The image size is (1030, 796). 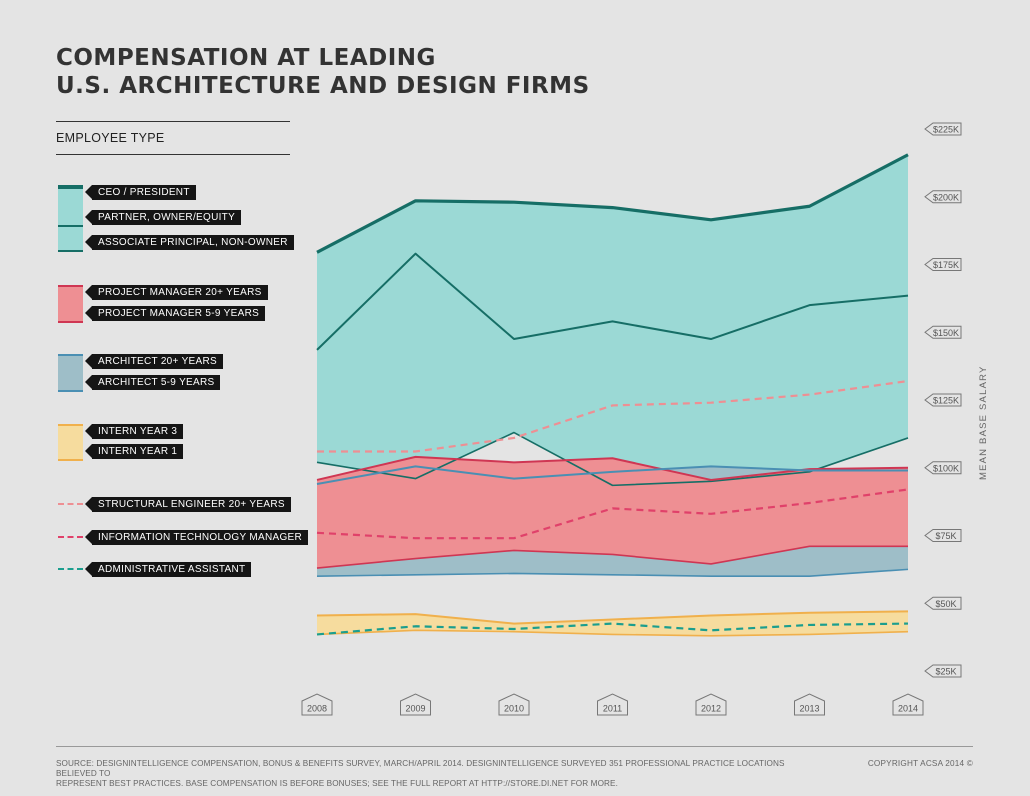 I want to click on line-project-manager-20-years, so click(x=612, y=468).